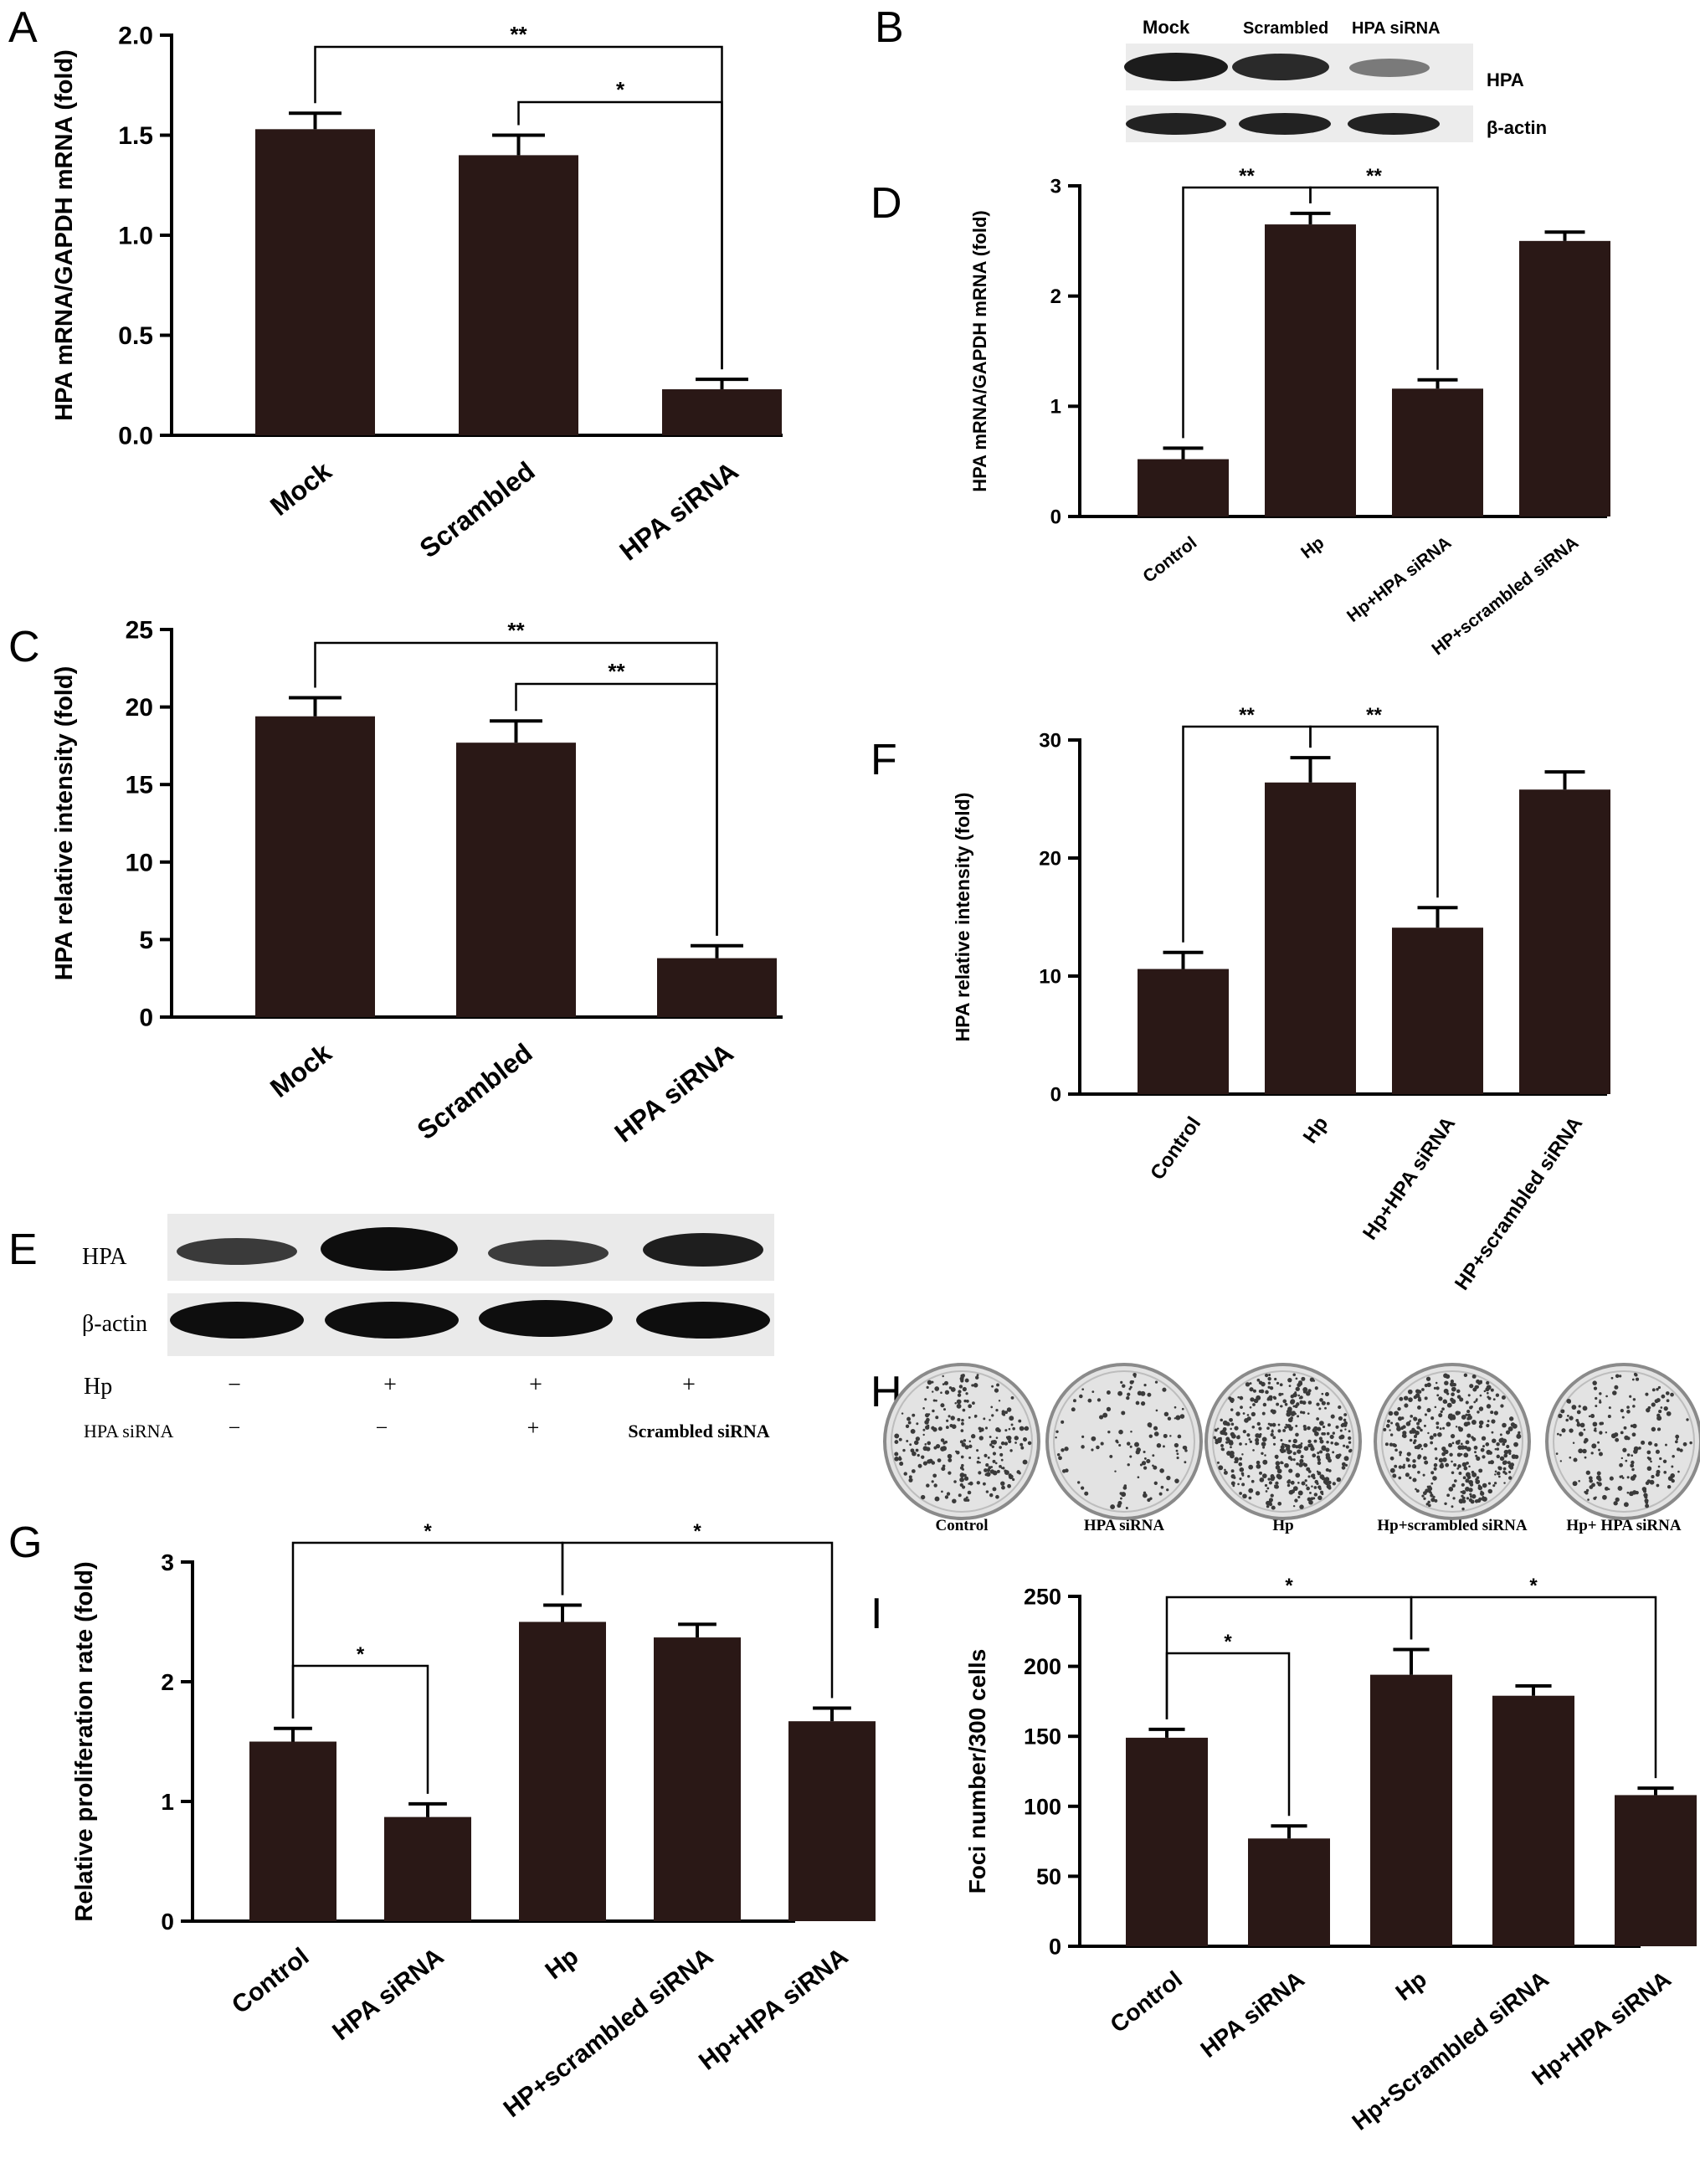  Describe the element at coordinates (877, 1614) in the screenshot. I see `panel-letter-i: I` at that location.